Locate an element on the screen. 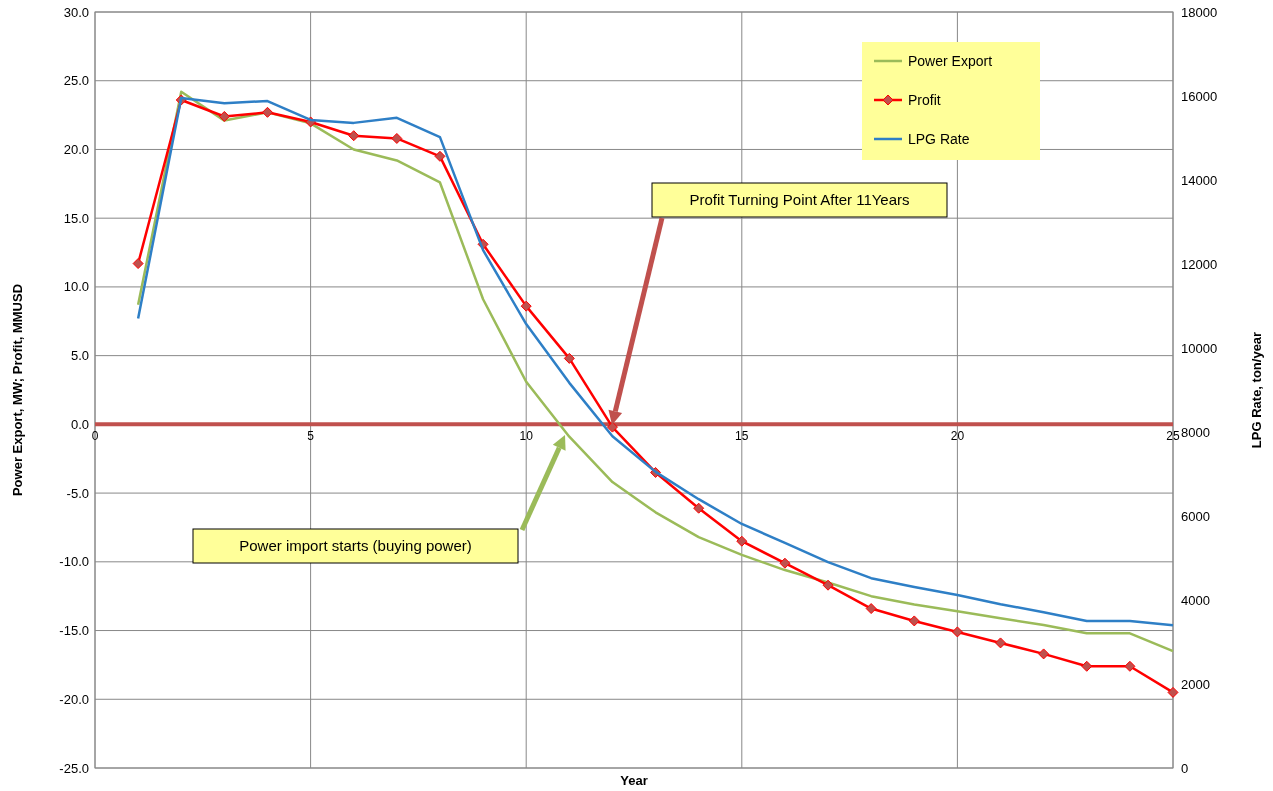  x-tick-label: 15 is located at coordinates (742, 436).